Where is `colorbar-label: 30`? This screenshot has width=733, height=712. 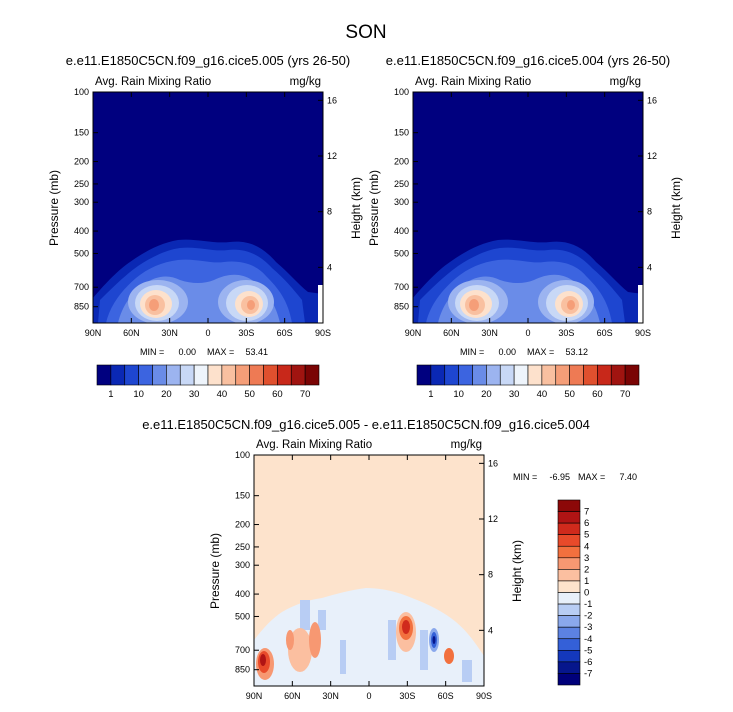
colorbar-label: 30 is located at coordinates (514, 394).